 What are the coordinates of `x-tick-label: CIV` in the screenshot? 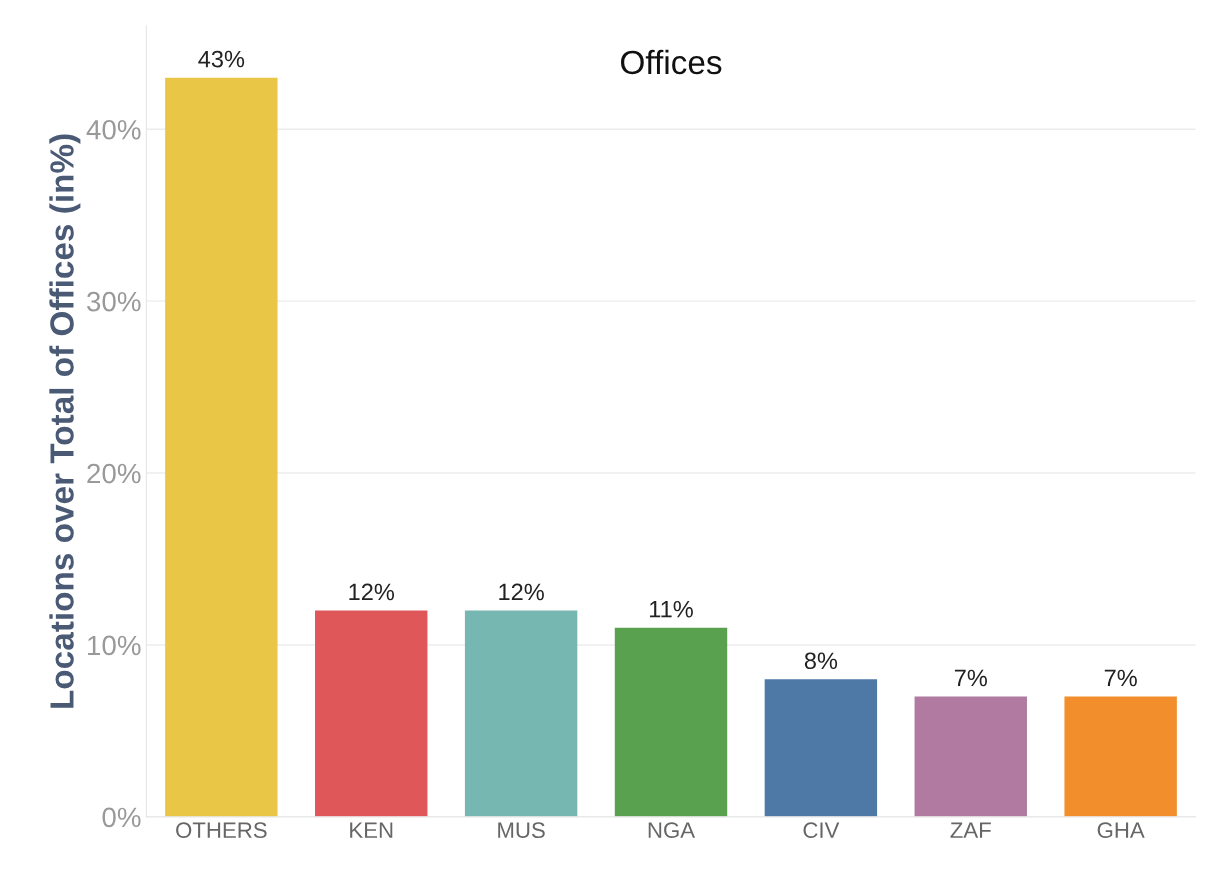 It's located at (821, 830).